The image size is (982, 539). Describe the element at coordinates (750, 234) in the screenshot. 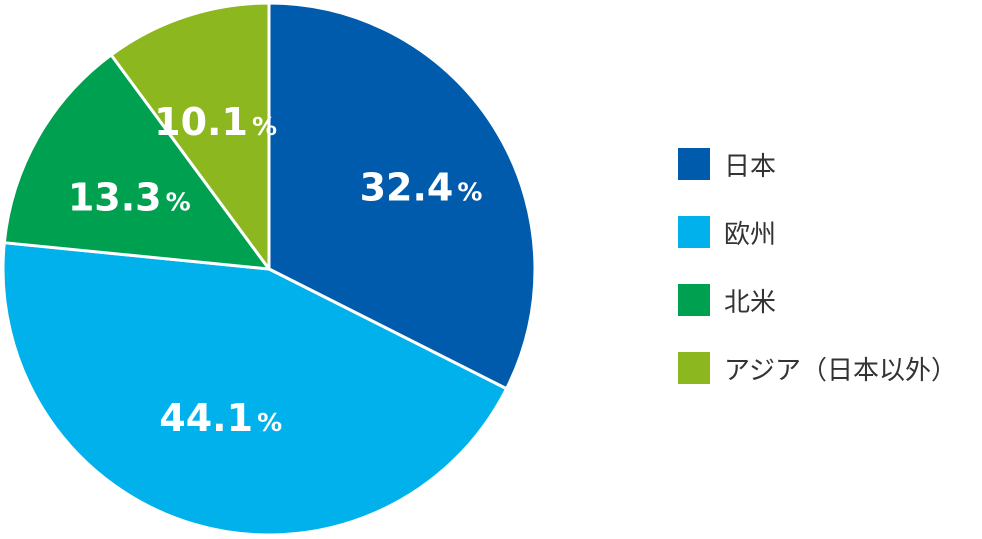

I see `legend-label: 欧州` at that location.